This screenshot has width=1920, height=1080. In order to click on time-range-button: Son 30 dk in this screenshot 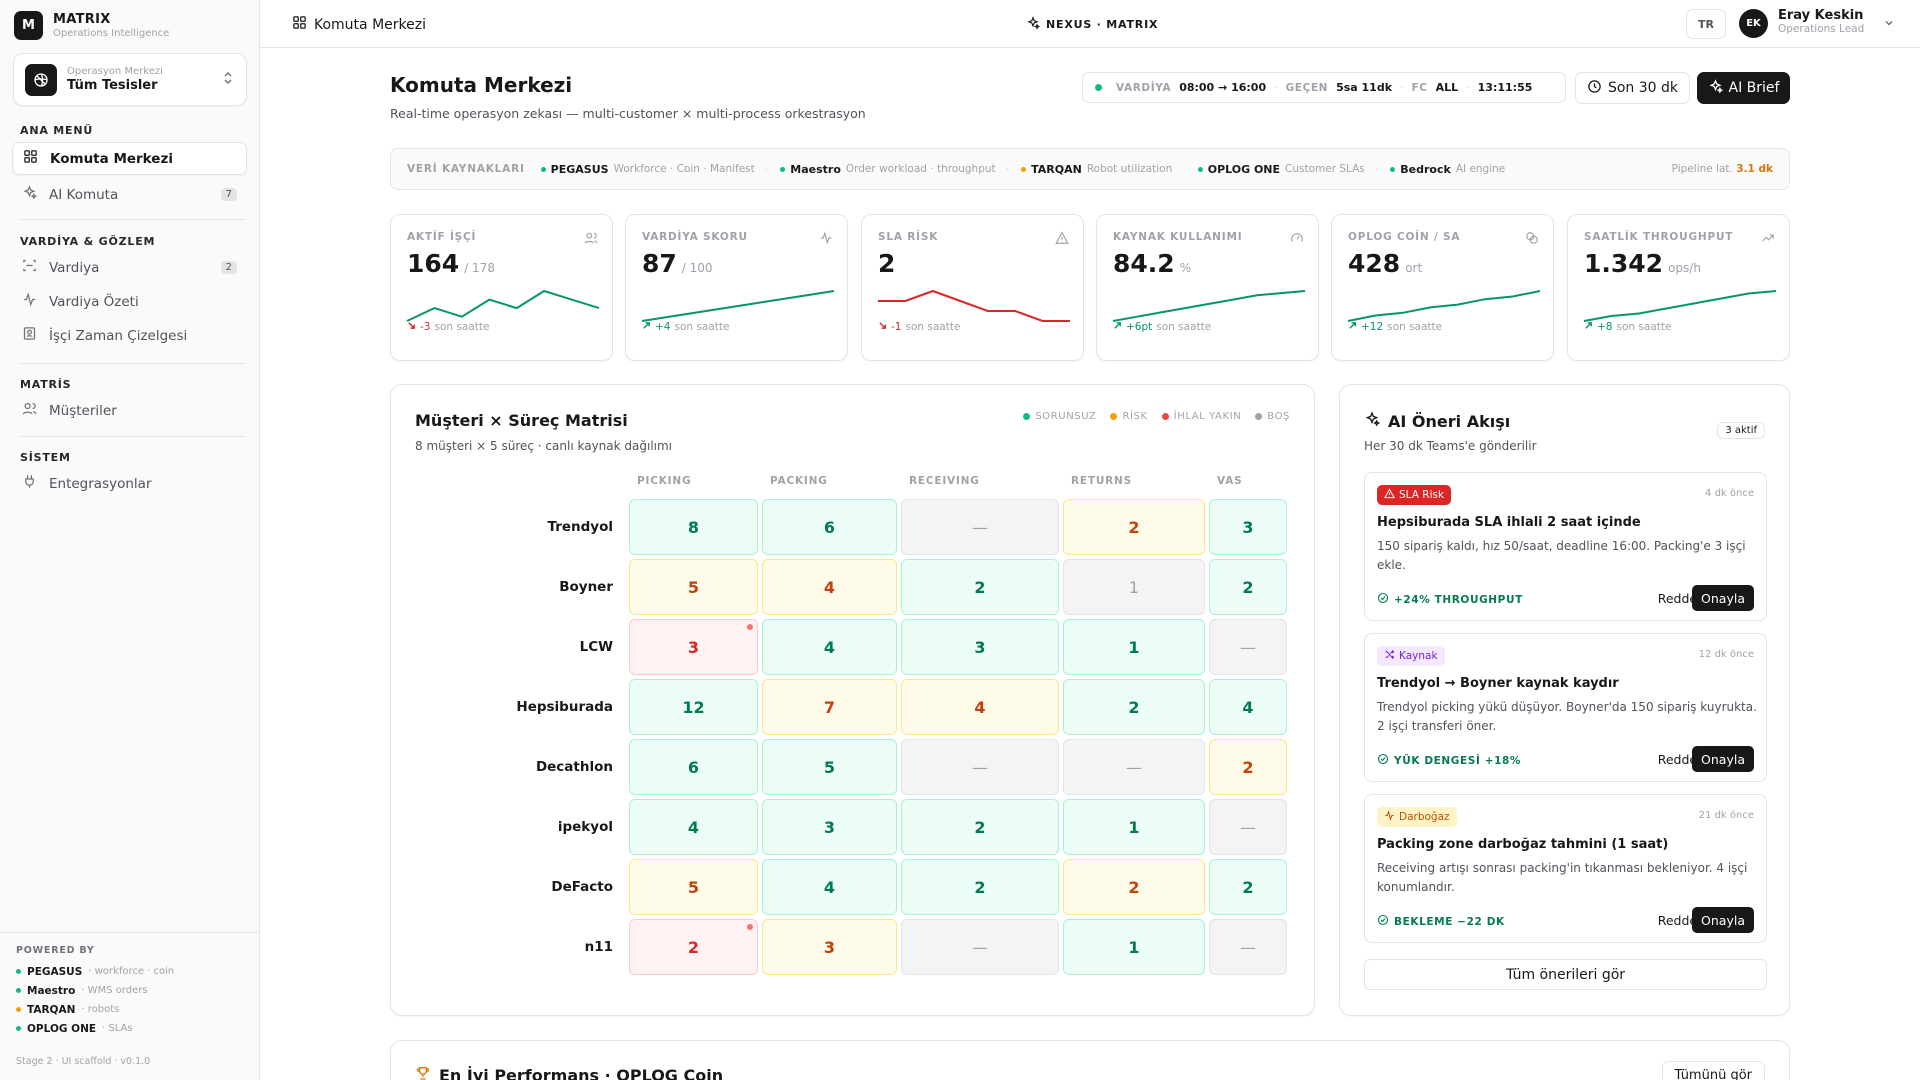, I will do `click(1632, 88)`.